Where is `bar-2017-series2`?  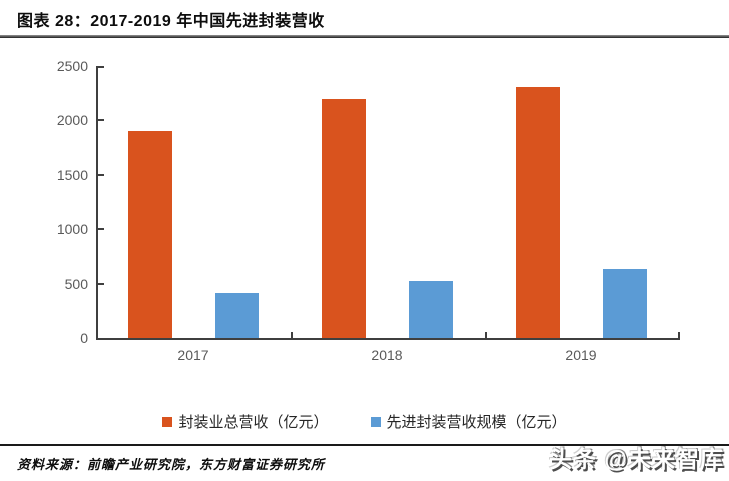
bar-2017-series2 is located at coordinates (237, 315).